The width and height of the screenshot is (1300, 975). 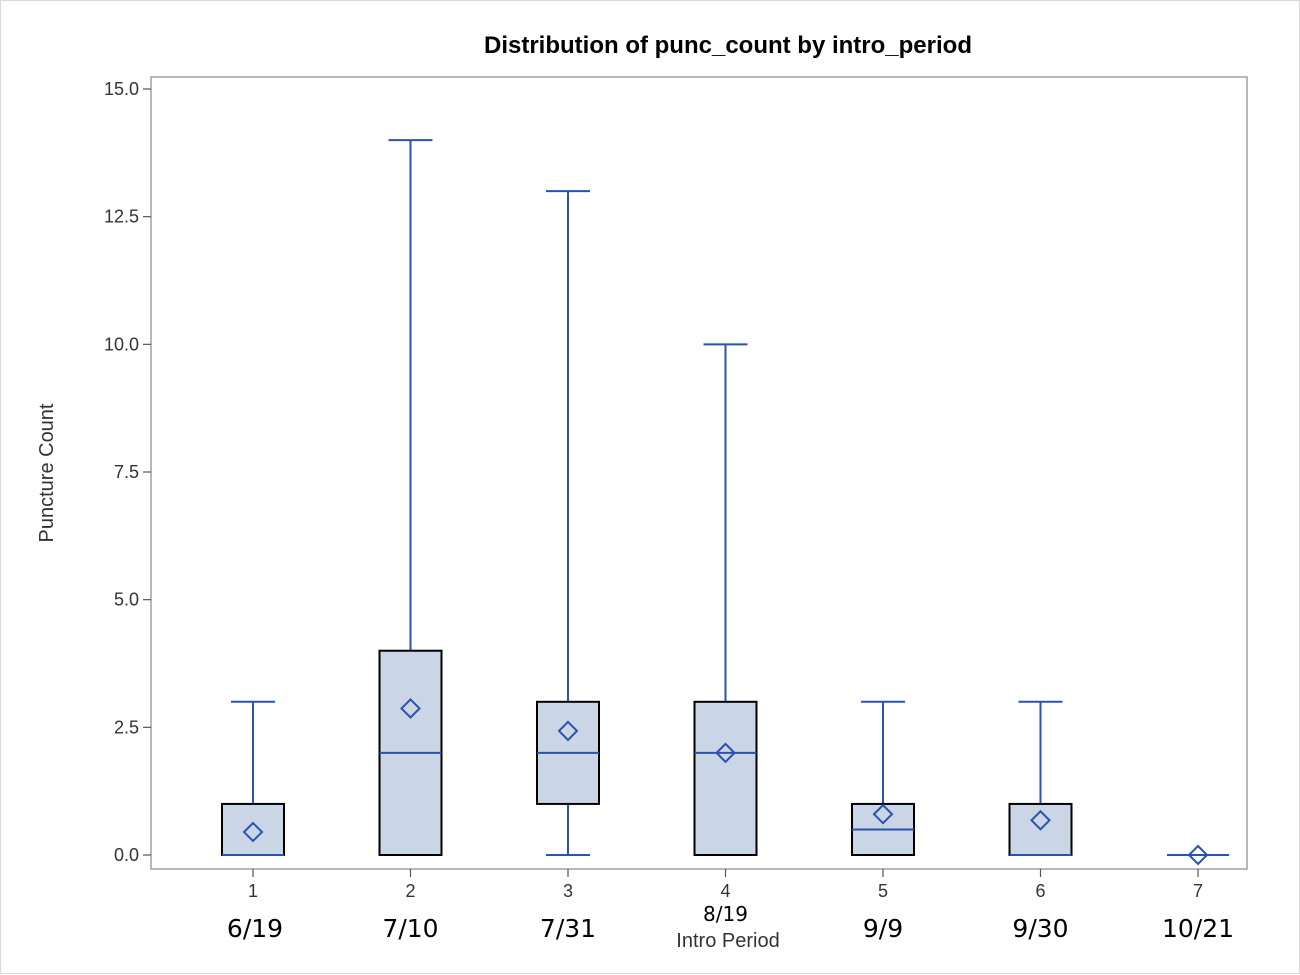 What do you see at coordinates (1198, 891) in the screenshot?
I see `x-tick-label: 7` at bounding box center [1198, 891].